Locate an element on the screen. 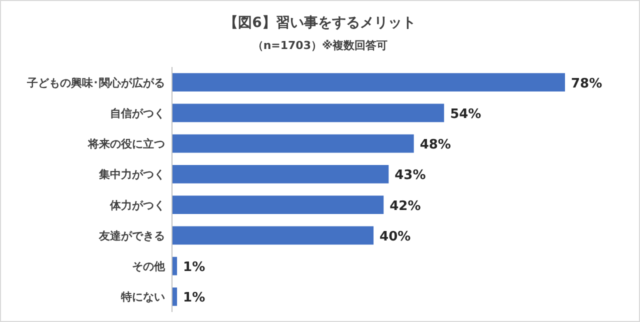 This screenshot has height=322, width=640. y-tick-label: その他 is located at coordinates (149, 267).